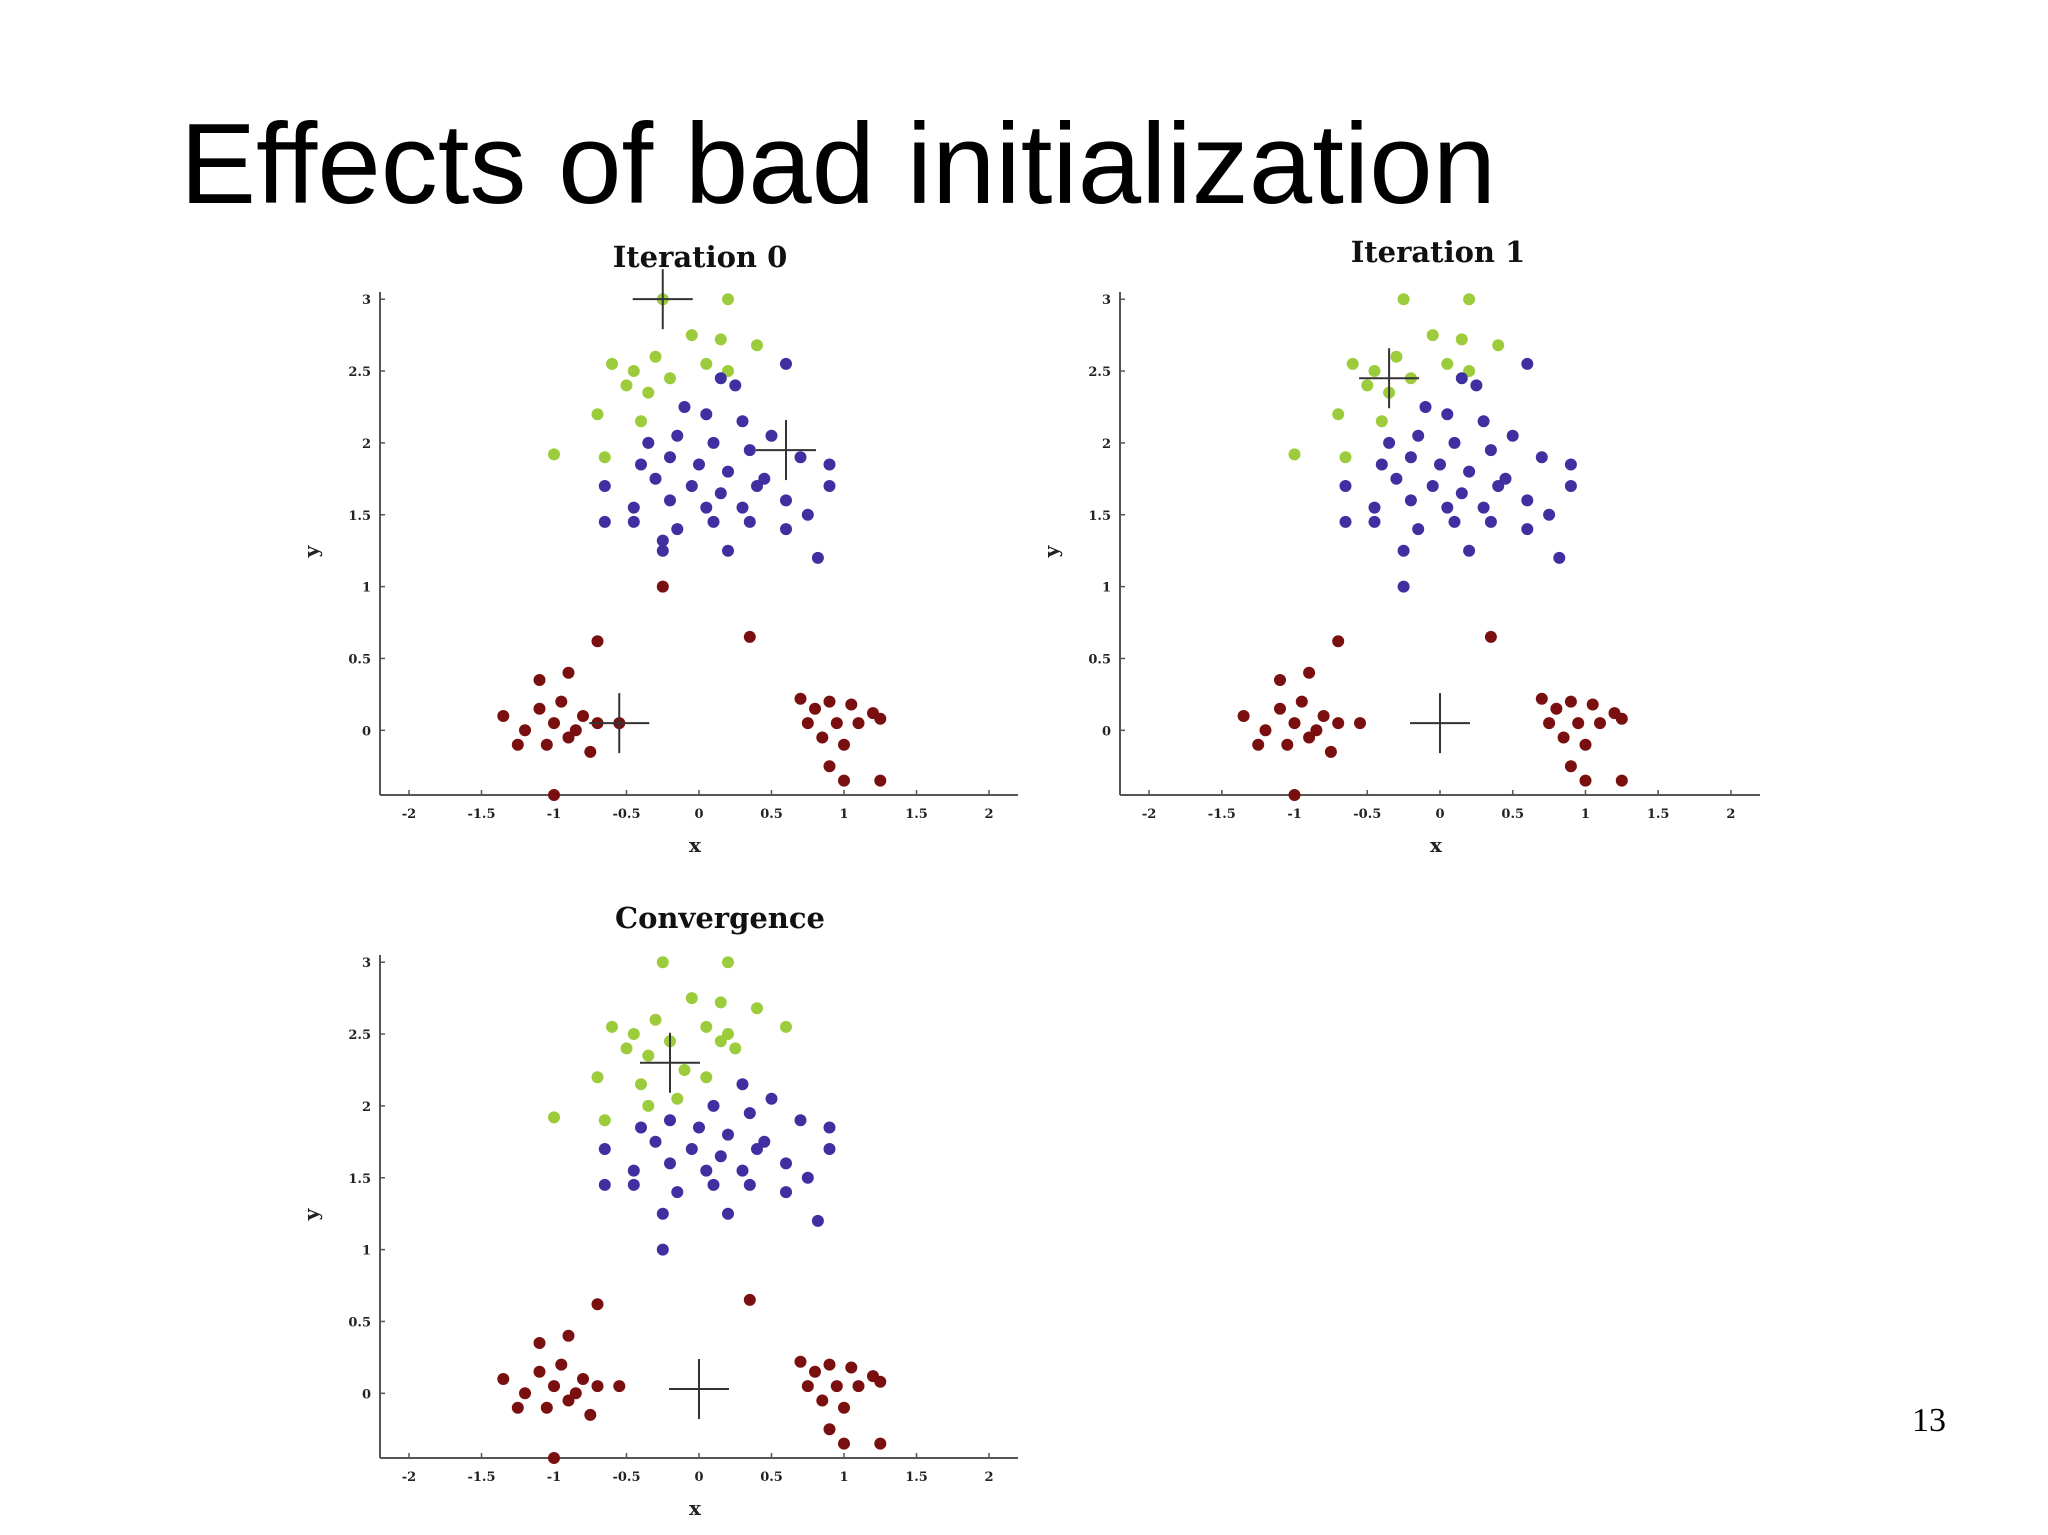 The height and width of the screenshot is (1535, 2048). What do you see at coordinates (1106, 731) in the screenshot?
I see `y-tick-label: 0` at bounding box center [1106, 731].